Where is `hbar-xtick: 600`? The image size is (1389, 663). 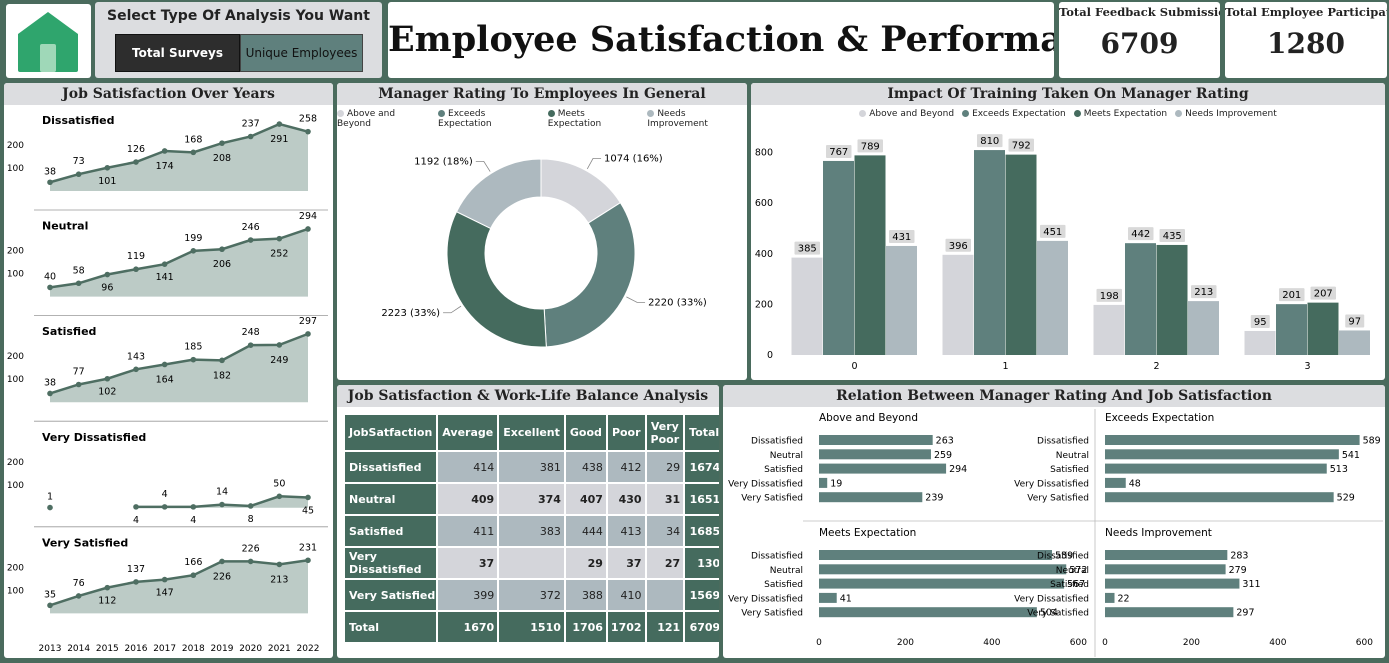
hbar-xtick: 600 is located at coordinates (1078, 643).